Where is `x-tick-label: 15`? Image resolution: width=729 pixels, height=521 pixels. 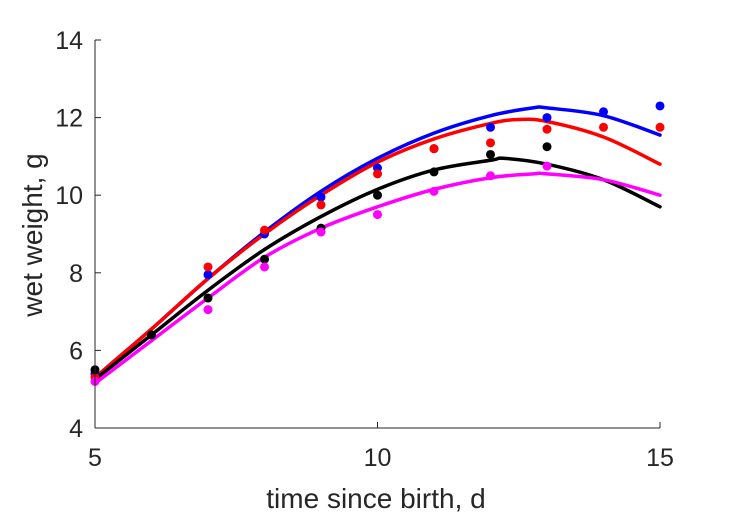 x-tick-label: 15 is located at coordinates (660, 458).